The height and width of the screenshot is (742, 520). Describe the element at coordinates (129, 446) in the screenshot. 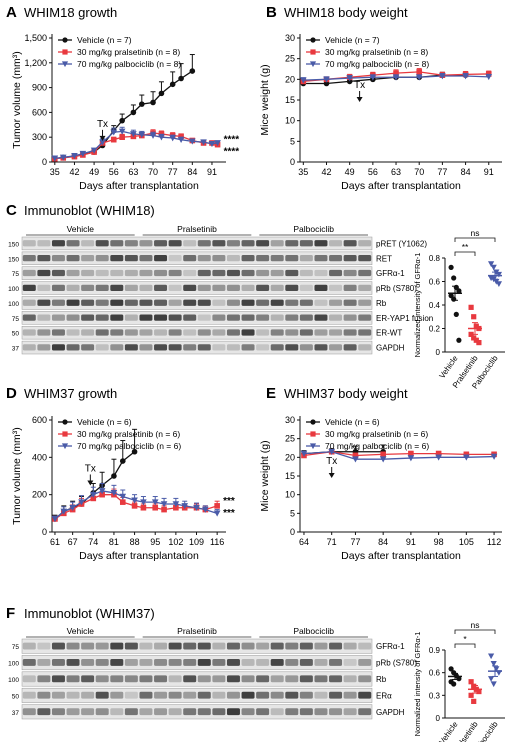

I see `legend-label: 70 mg/kg palbociclib (n = 6)` at that location.